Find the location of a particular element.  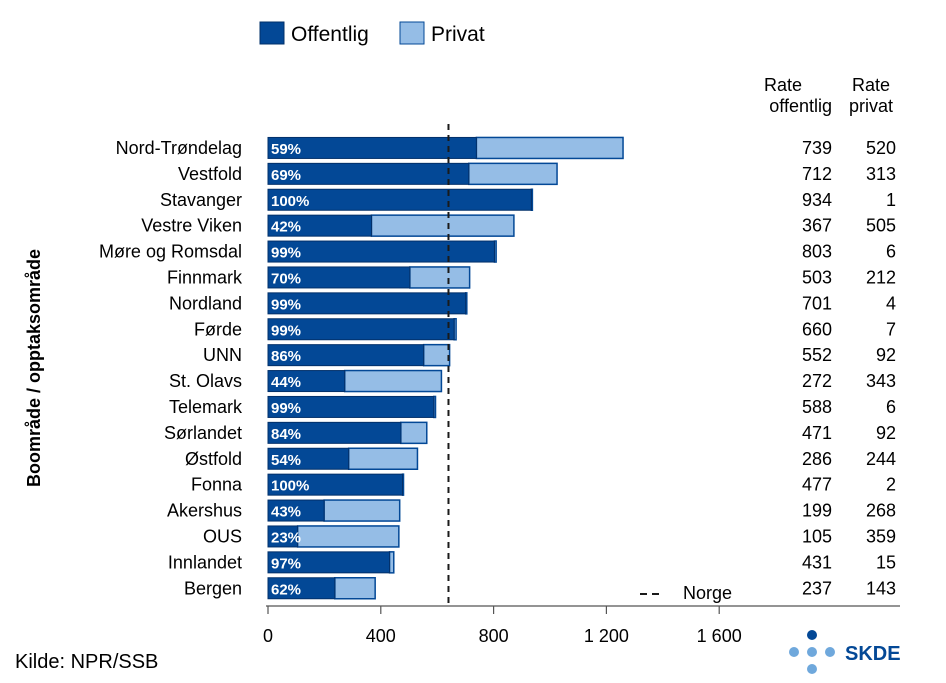

legend-swatch-privat is located at coordinates (412, 33).